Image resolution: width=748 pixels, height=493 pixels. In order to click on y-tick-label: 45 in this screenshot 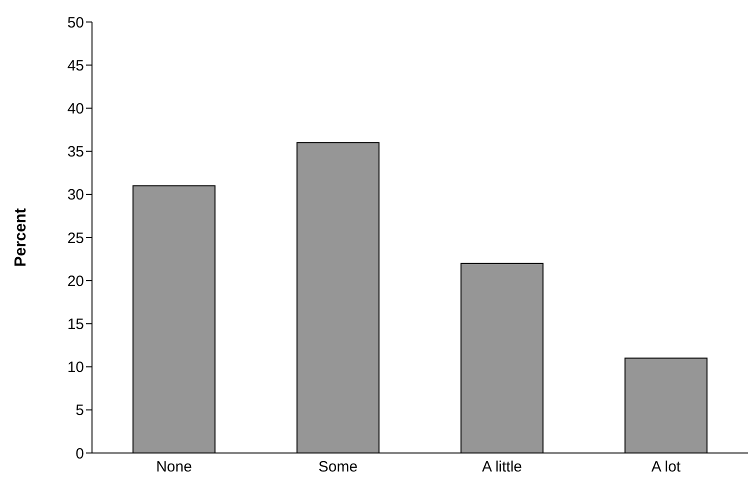, I will do `click(75, 65)`.